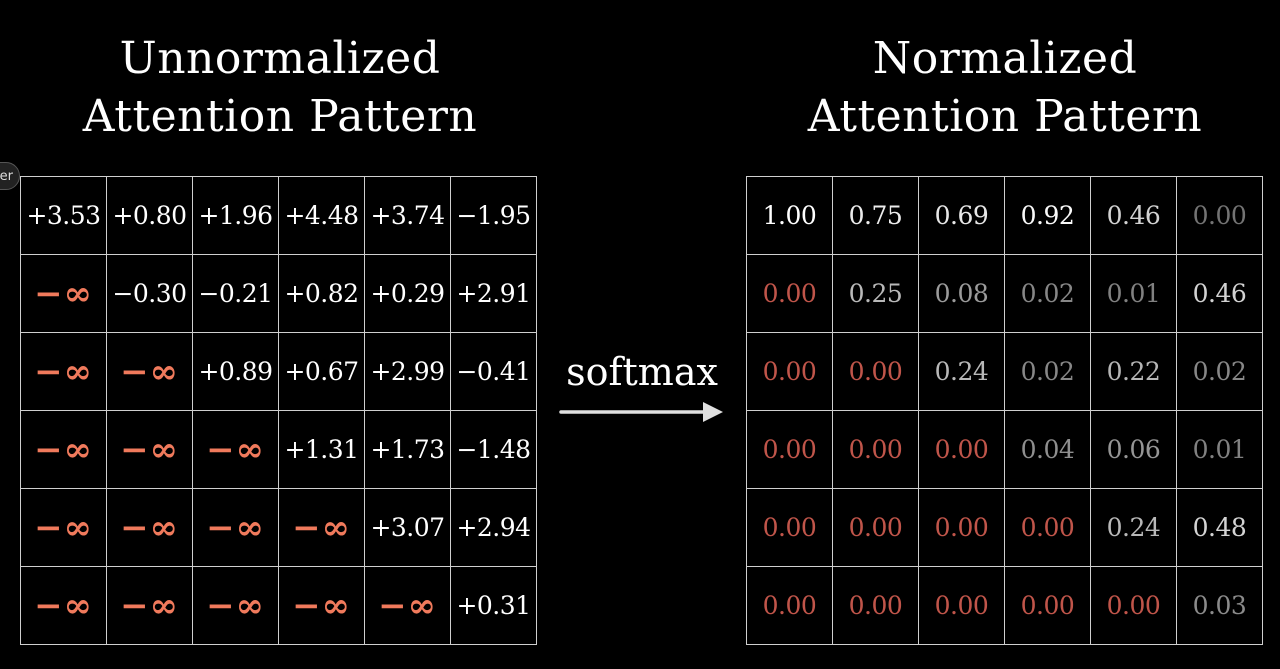 This screenshot has width=1280, height=669. Describe the element at coordinates (10, 176) in the screenshot. I see `side-badge: er` at that location.